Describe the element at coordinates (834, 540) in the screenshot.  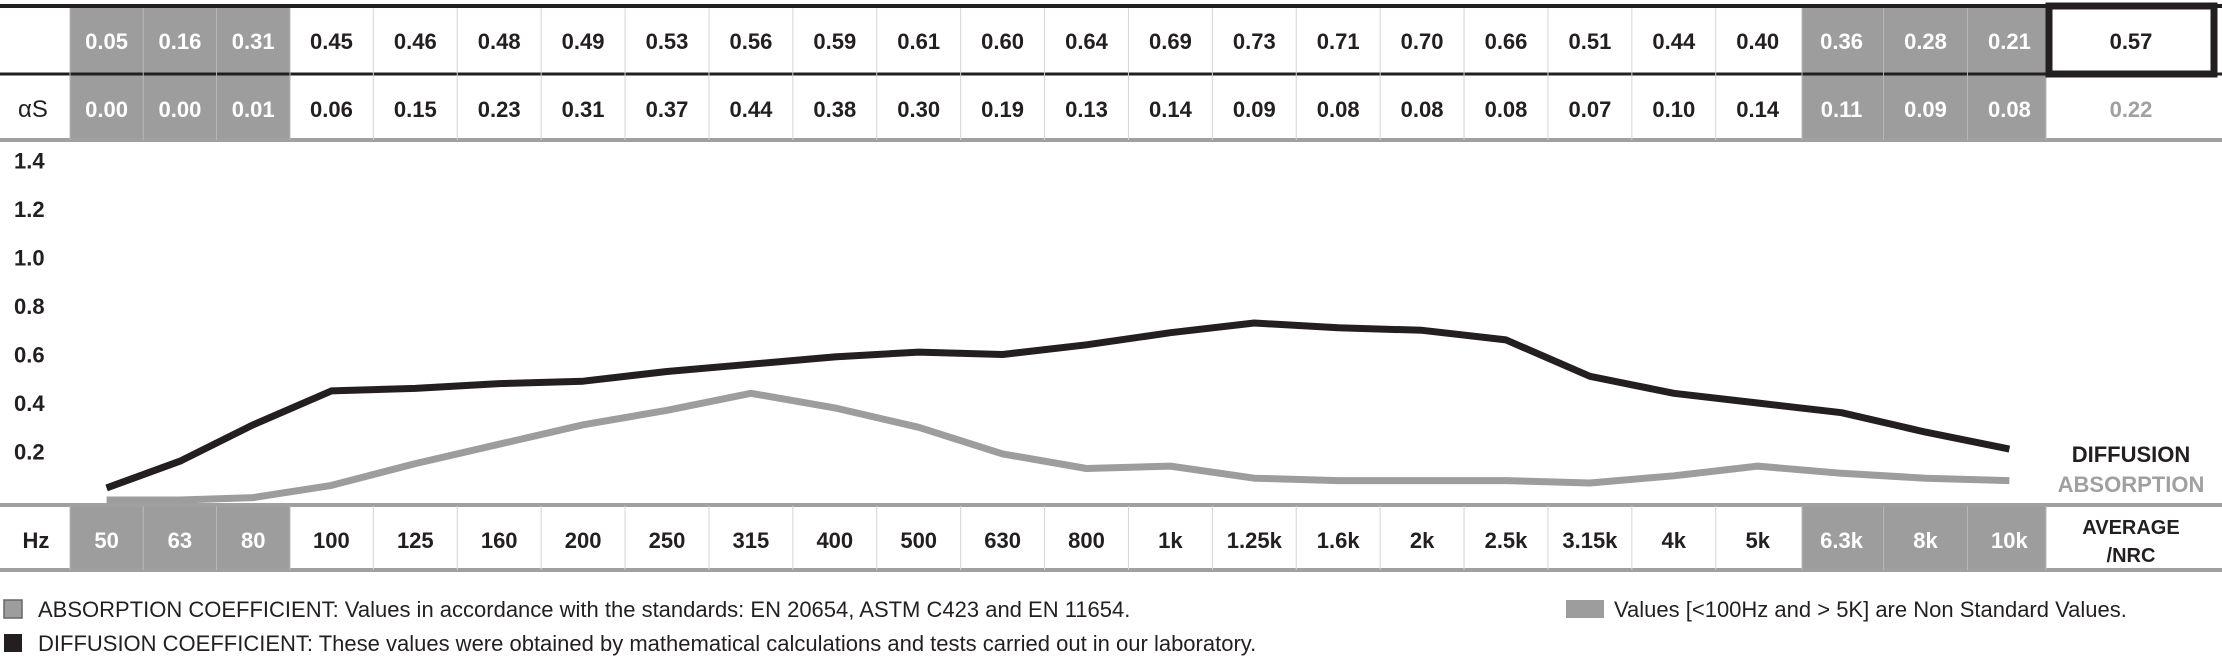
I see `frequency-label: 400` at that location.